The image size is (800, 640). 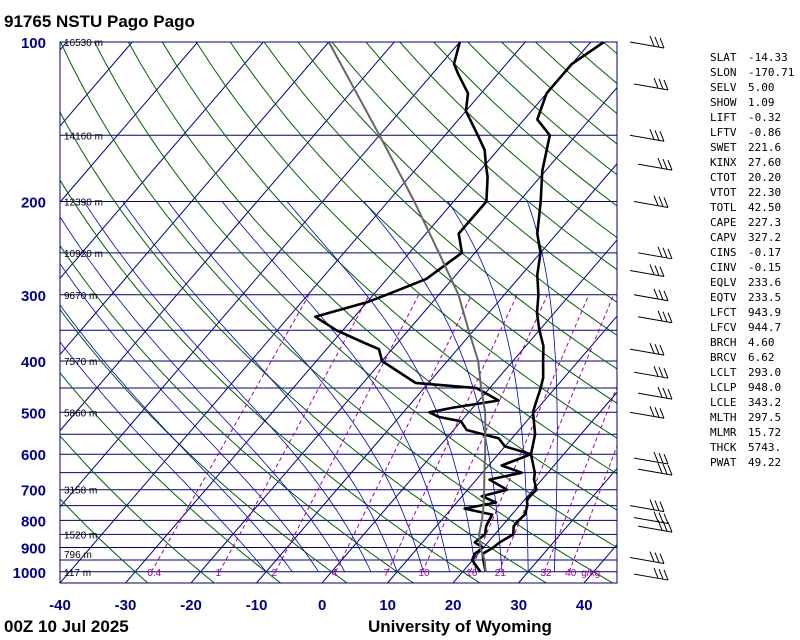 What do you see at coordinates (752, 177) in the screenshot?
I see `index-row: CTOT 20.20` at bounding box center [752, 177].